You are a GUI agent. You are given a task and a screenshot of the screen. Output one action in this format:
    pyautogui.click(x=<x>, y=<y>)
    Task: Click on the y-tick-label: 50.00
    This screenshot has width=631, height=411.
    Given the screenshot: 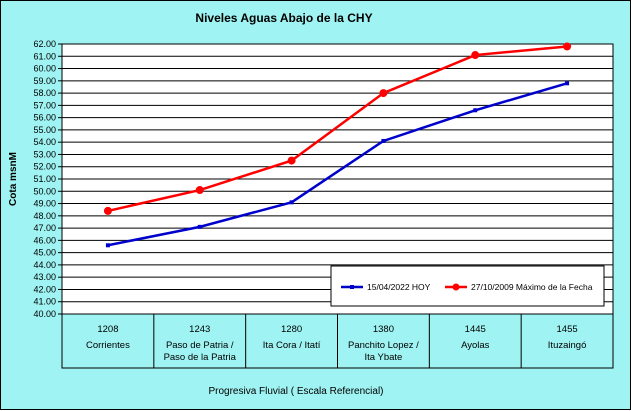 What is the action you would take?
    pyautogui.click(x=44, y=191)
    